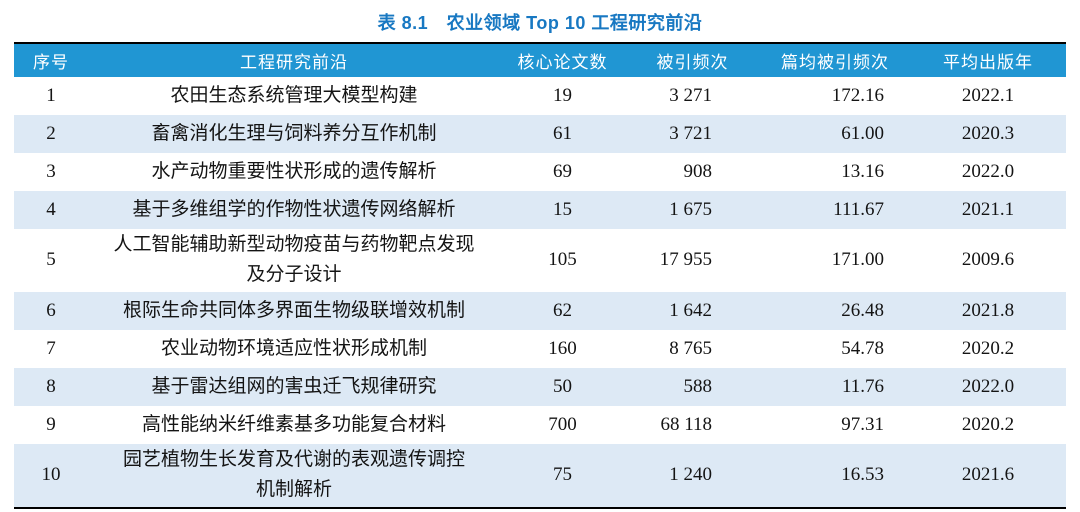 The height and width of the screenshot is (512, 1080). What do you see at coordinates (562, 475) in the screenshot?
I see `cell-papers: 75` at bounding box center [562, 475].